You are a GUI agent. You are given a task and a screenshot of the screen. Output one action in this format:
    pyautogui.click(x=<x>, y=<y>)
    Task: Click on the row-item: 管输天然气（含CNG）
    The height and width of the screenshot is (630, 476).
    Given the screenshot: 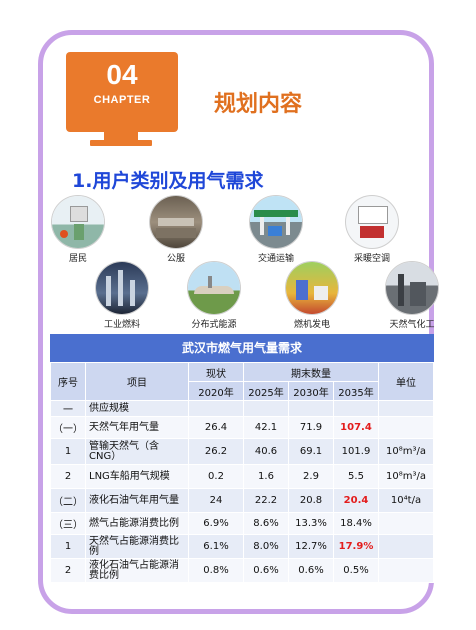 What is the action you would take?
    pyautogui.click(x=137, y=451)
    